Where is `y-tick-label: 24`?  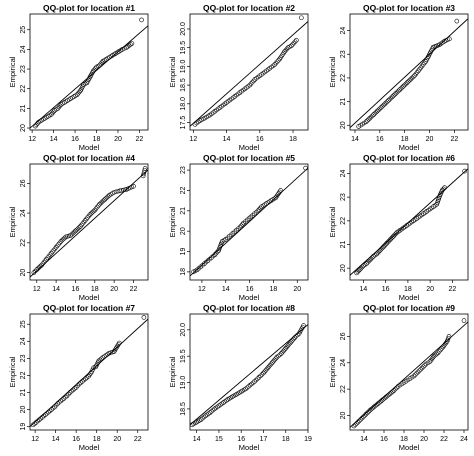
y-tick-label: 24 is located at coordinates (343, 363).